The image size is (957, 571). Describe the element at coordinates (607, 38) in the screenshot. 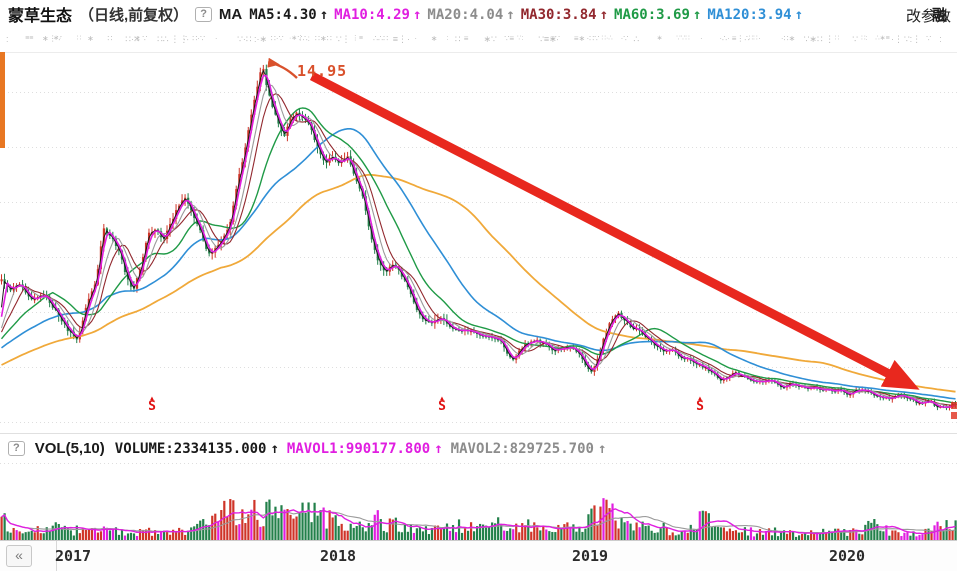

I see `event-tick: ∷·∴` at that location.